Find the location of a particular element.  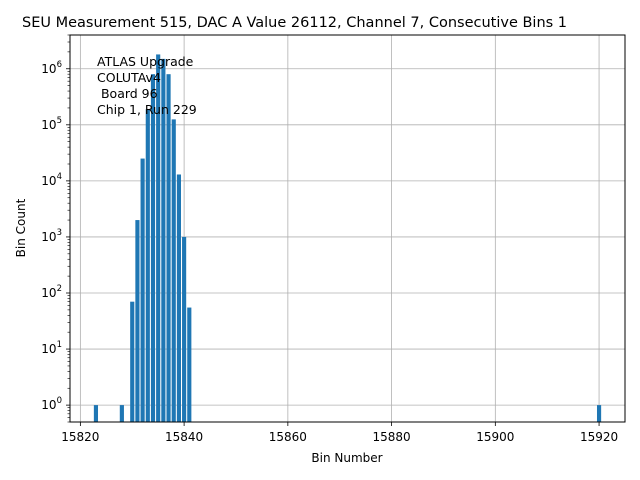

y-tick-label: 10⁵ is located at coordinates (51, 124).